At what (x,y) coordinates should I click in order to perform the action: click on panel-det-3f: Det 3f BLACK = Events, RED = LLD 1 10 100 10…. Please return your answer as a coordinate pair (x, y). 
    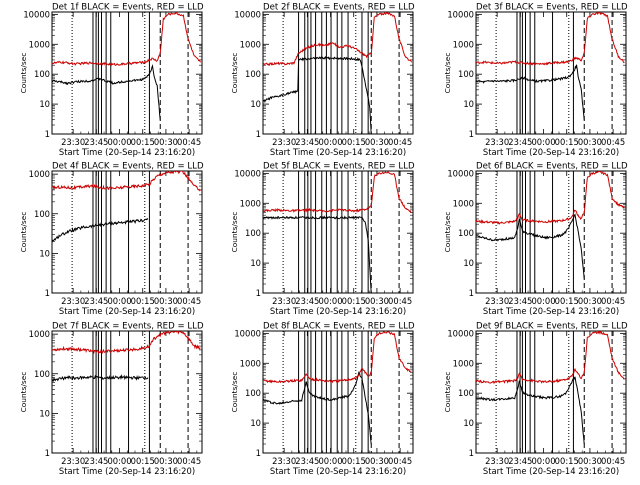
    Looking at the image, I should click on (535, 80).